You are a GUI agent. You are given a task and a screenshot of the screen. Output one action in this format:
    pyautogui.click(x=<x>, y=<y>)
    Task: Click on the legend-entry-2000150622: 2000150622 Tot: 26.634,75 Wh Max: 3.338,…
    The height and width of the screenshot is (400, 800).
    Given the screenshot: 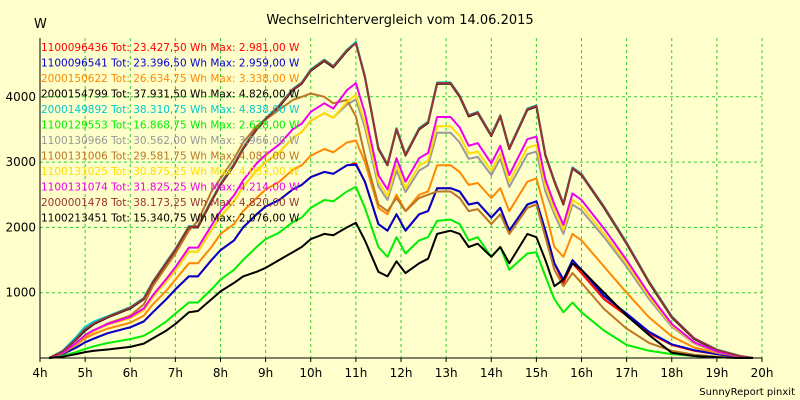 What is the action you would take?
    pyautogui.click(x=170, y=79)
    